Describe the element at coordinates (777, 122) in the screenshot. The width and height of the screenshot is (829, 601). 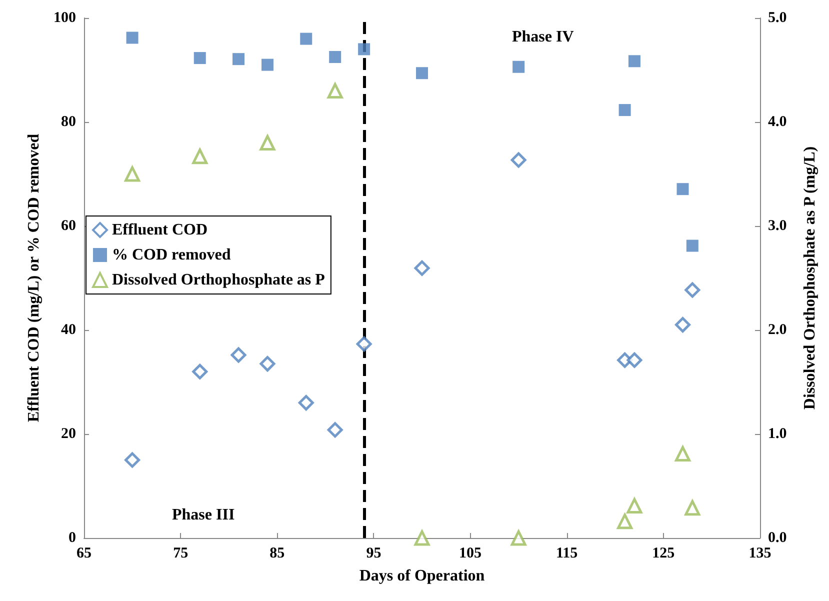
I see `y2-tick-label: 4.0` at that location.